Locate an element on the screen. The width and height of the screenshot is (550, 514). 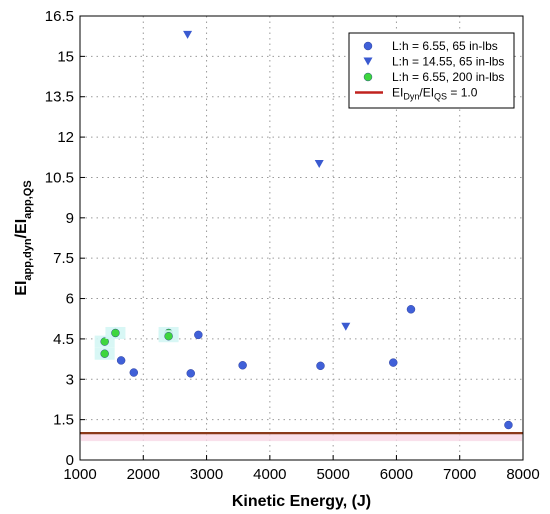
y-tick-label: 0 is located at coordinates (70, 460).